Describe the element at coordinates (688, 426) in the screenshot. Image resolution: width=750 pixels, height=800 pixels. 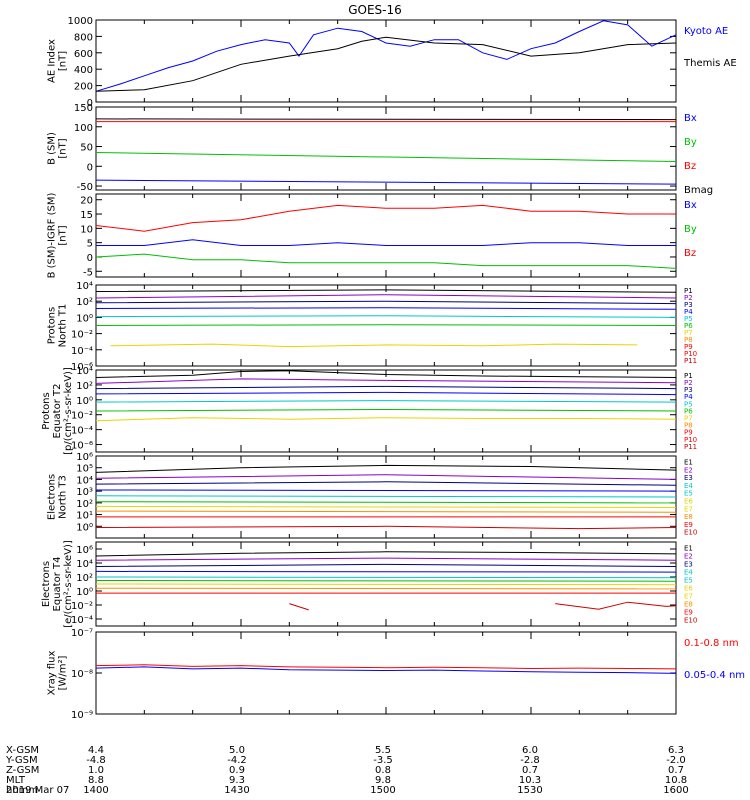
I see `legend-entry: P8` at that location.